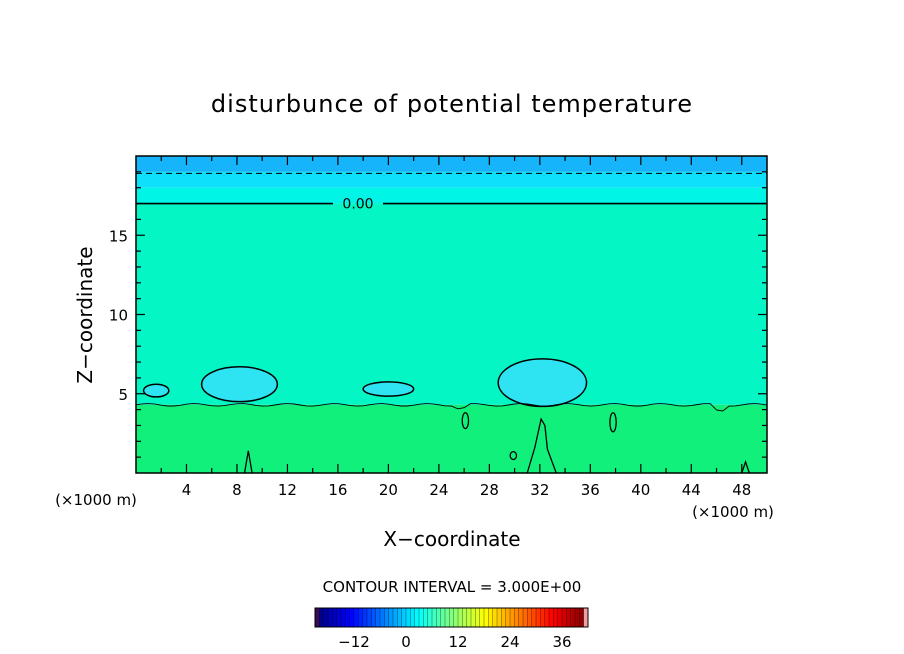 This screenshot has width=904, height=654. What do you see at coordinates (561, 642) in the screenshot?
I see `colorbar-tick-label: 36` at bounding box center [561, 642].